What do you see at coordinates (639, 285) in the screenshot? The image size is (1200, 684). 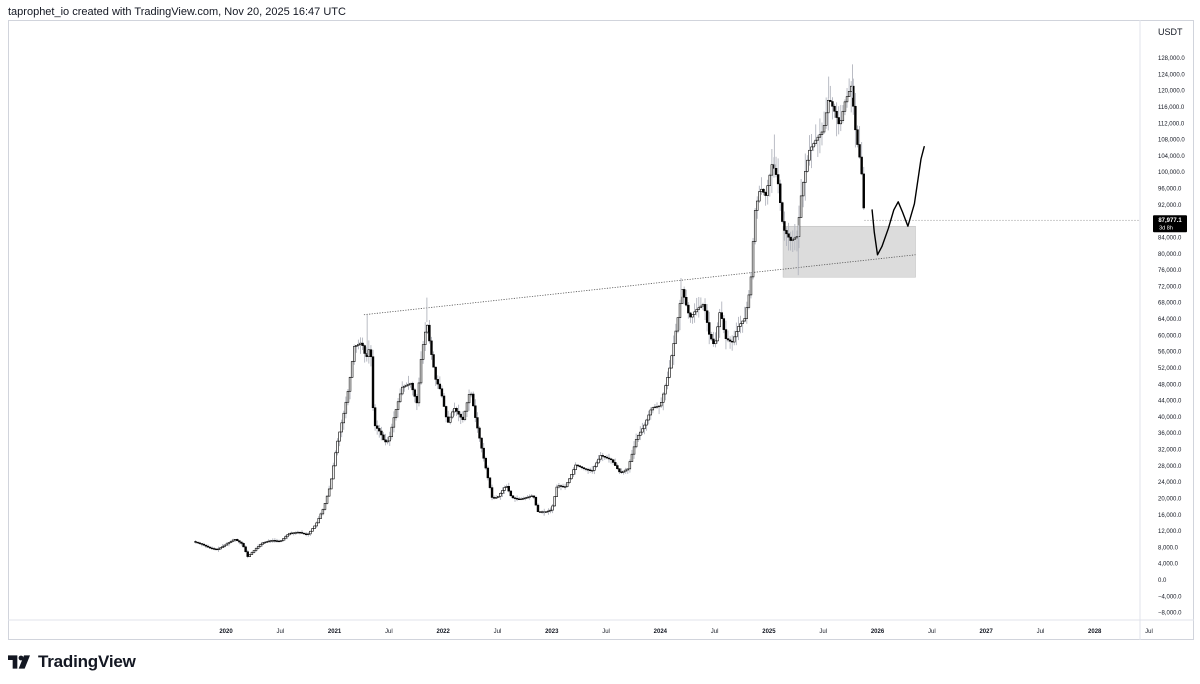 I see `trendline` at bounding box center [639, 285].